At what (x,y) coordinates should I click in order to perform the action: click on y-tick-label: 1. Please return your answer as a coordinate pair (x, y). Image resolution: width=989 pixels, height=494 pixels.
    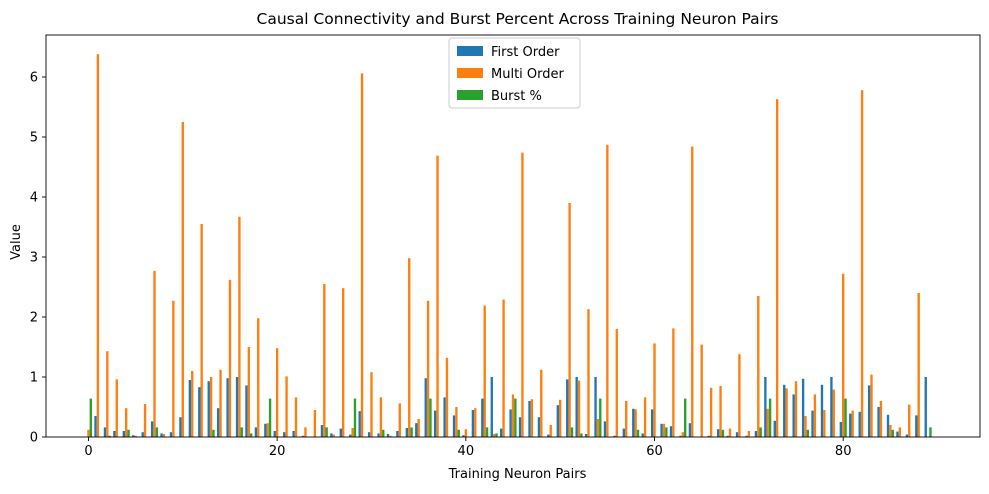
    Looking at the image, I should click on (34, 378).